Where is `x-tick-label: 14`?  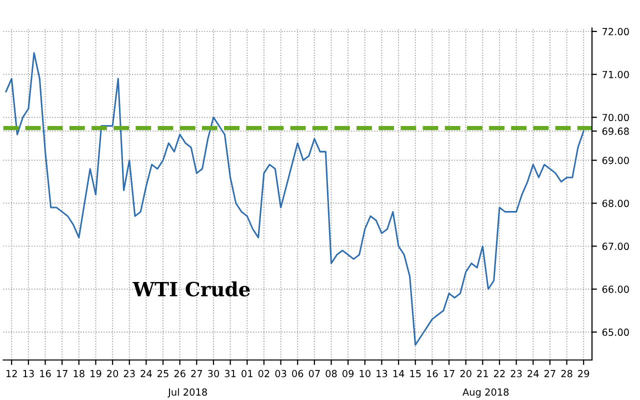 x-tick-label: 14 is located at coordinates (398, 374).